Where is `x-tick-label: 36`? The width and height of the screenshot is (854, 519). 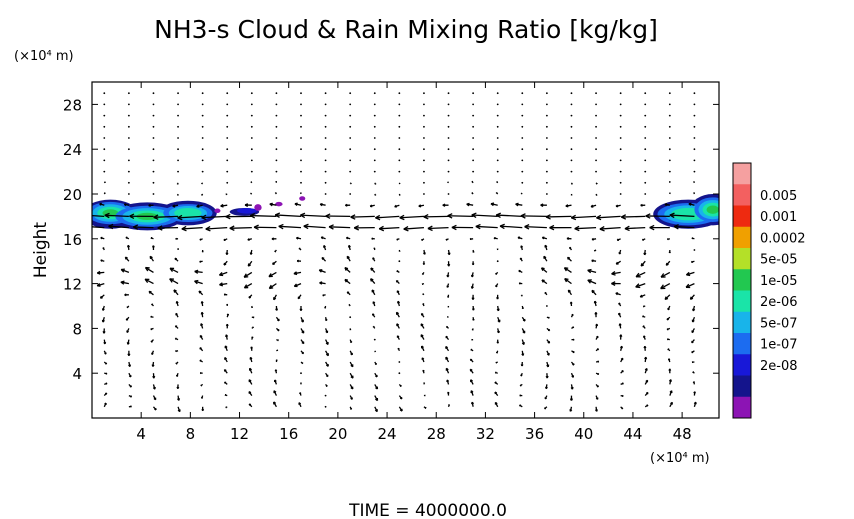 x-tick-label: 36 is located at coordinates (534, 434).